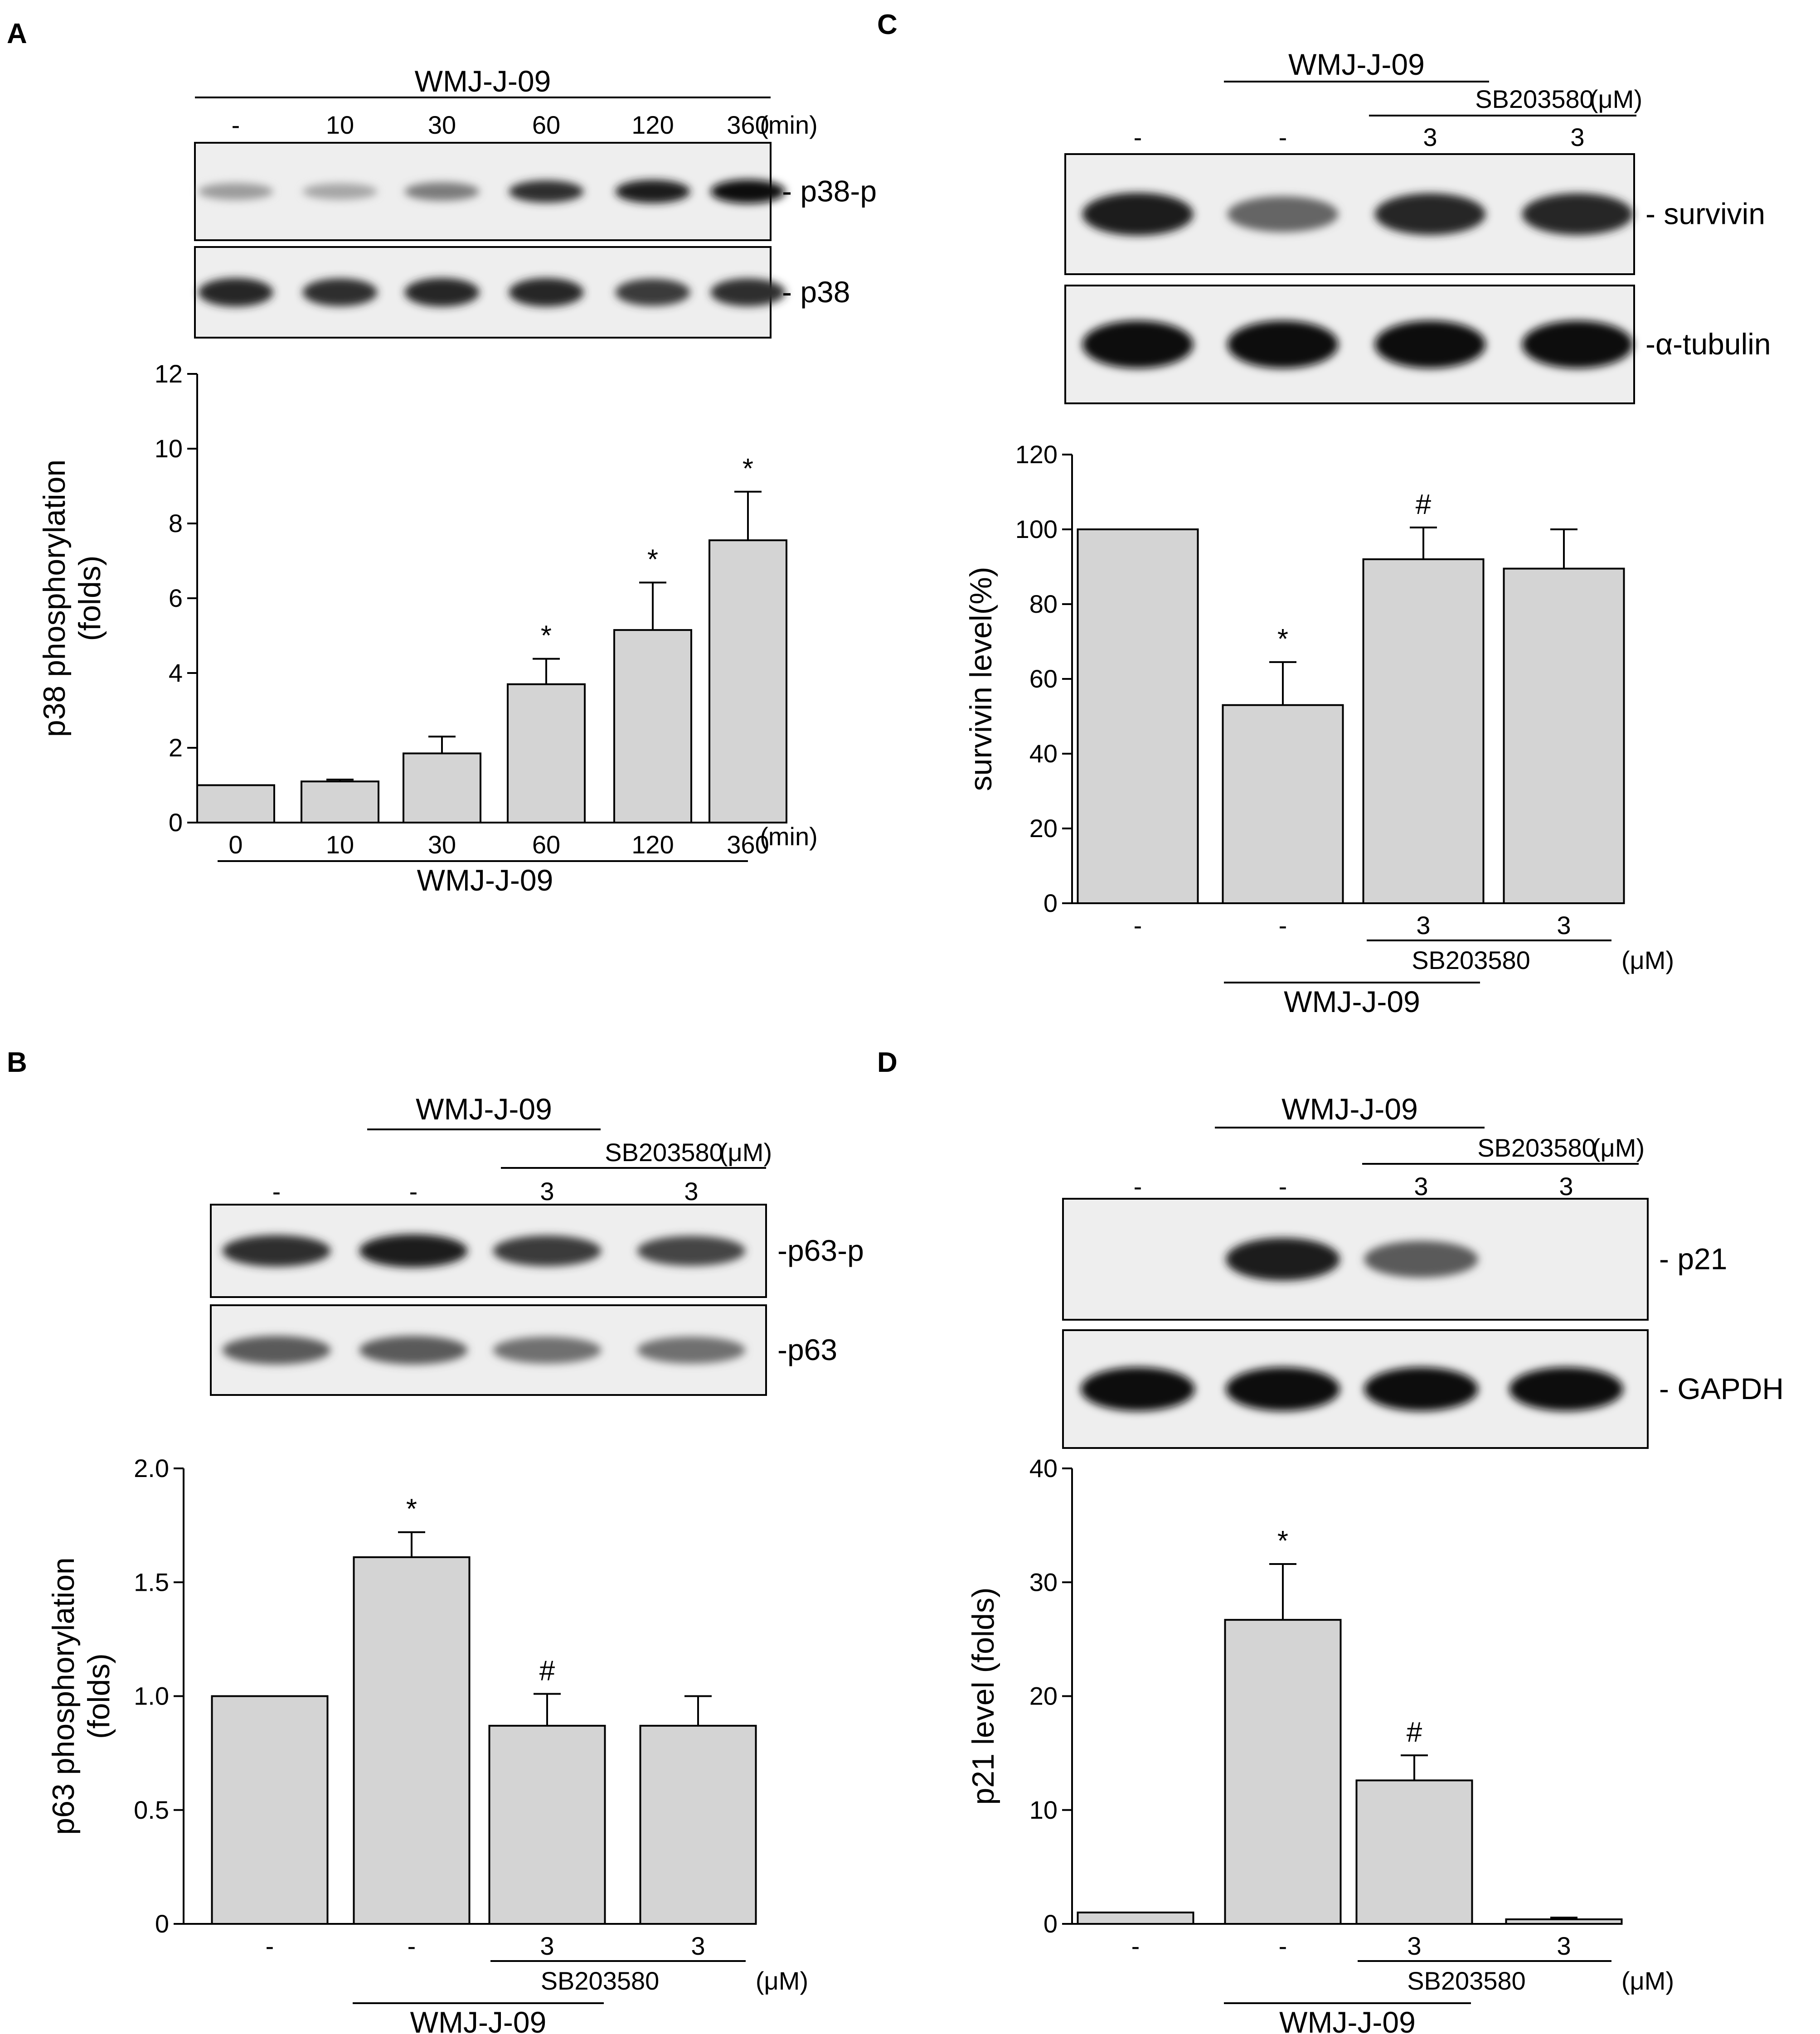 The width and height of the screenshot is (1820, 2034). I want to click on x-sub-label: SB203580, so click(600, 1980).